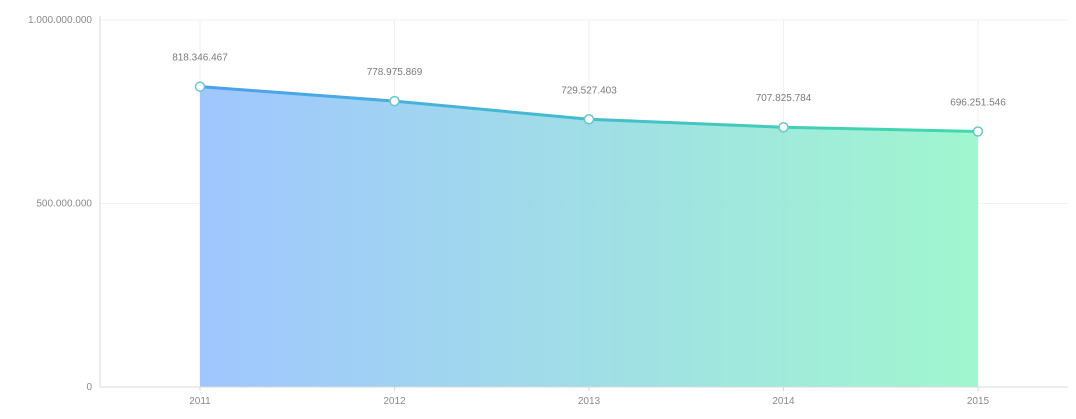 This screenshot has height=419, width=1076. Describe the element at coordinates (589, 90) in the screenshot. I see `data-label-2013: 729.527.403` at that location.